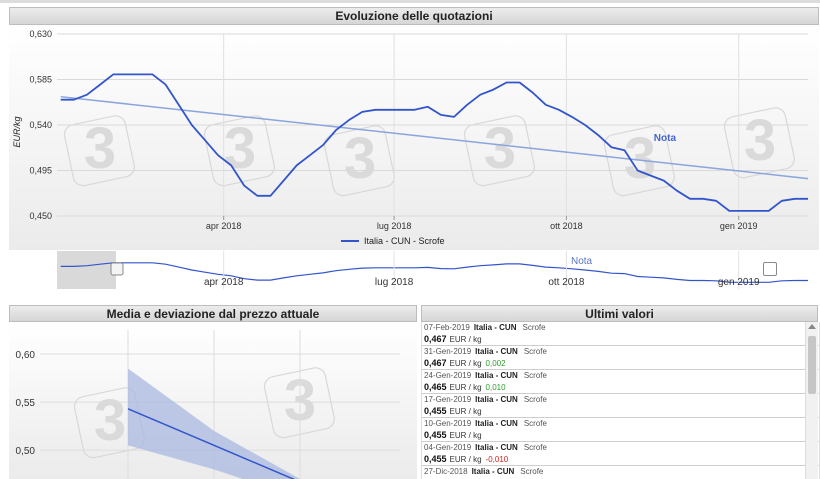  What do you see at coordinates (811, 400) in the screenshot?
I see `latest-values-scrollbar` at bounding box center [811, 400].